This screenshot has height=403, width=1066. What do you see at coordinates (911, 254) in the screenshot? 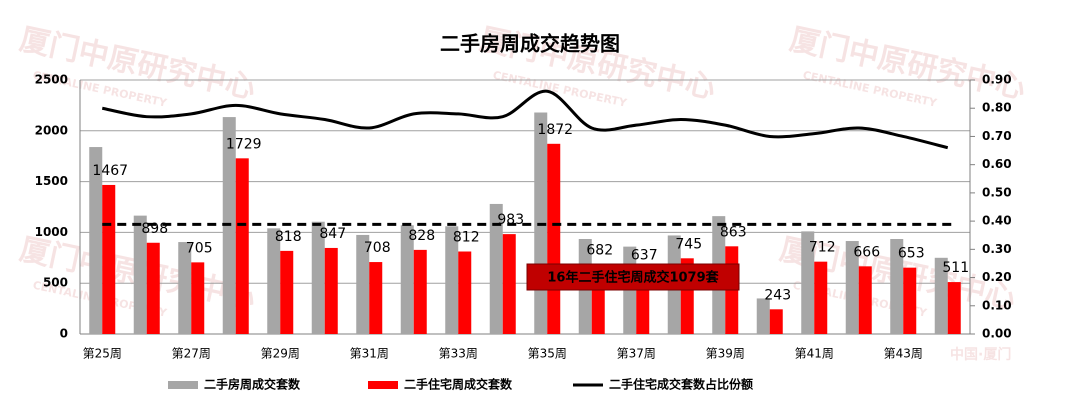
I see `data-label: 653` at bounding box center [911, 254].